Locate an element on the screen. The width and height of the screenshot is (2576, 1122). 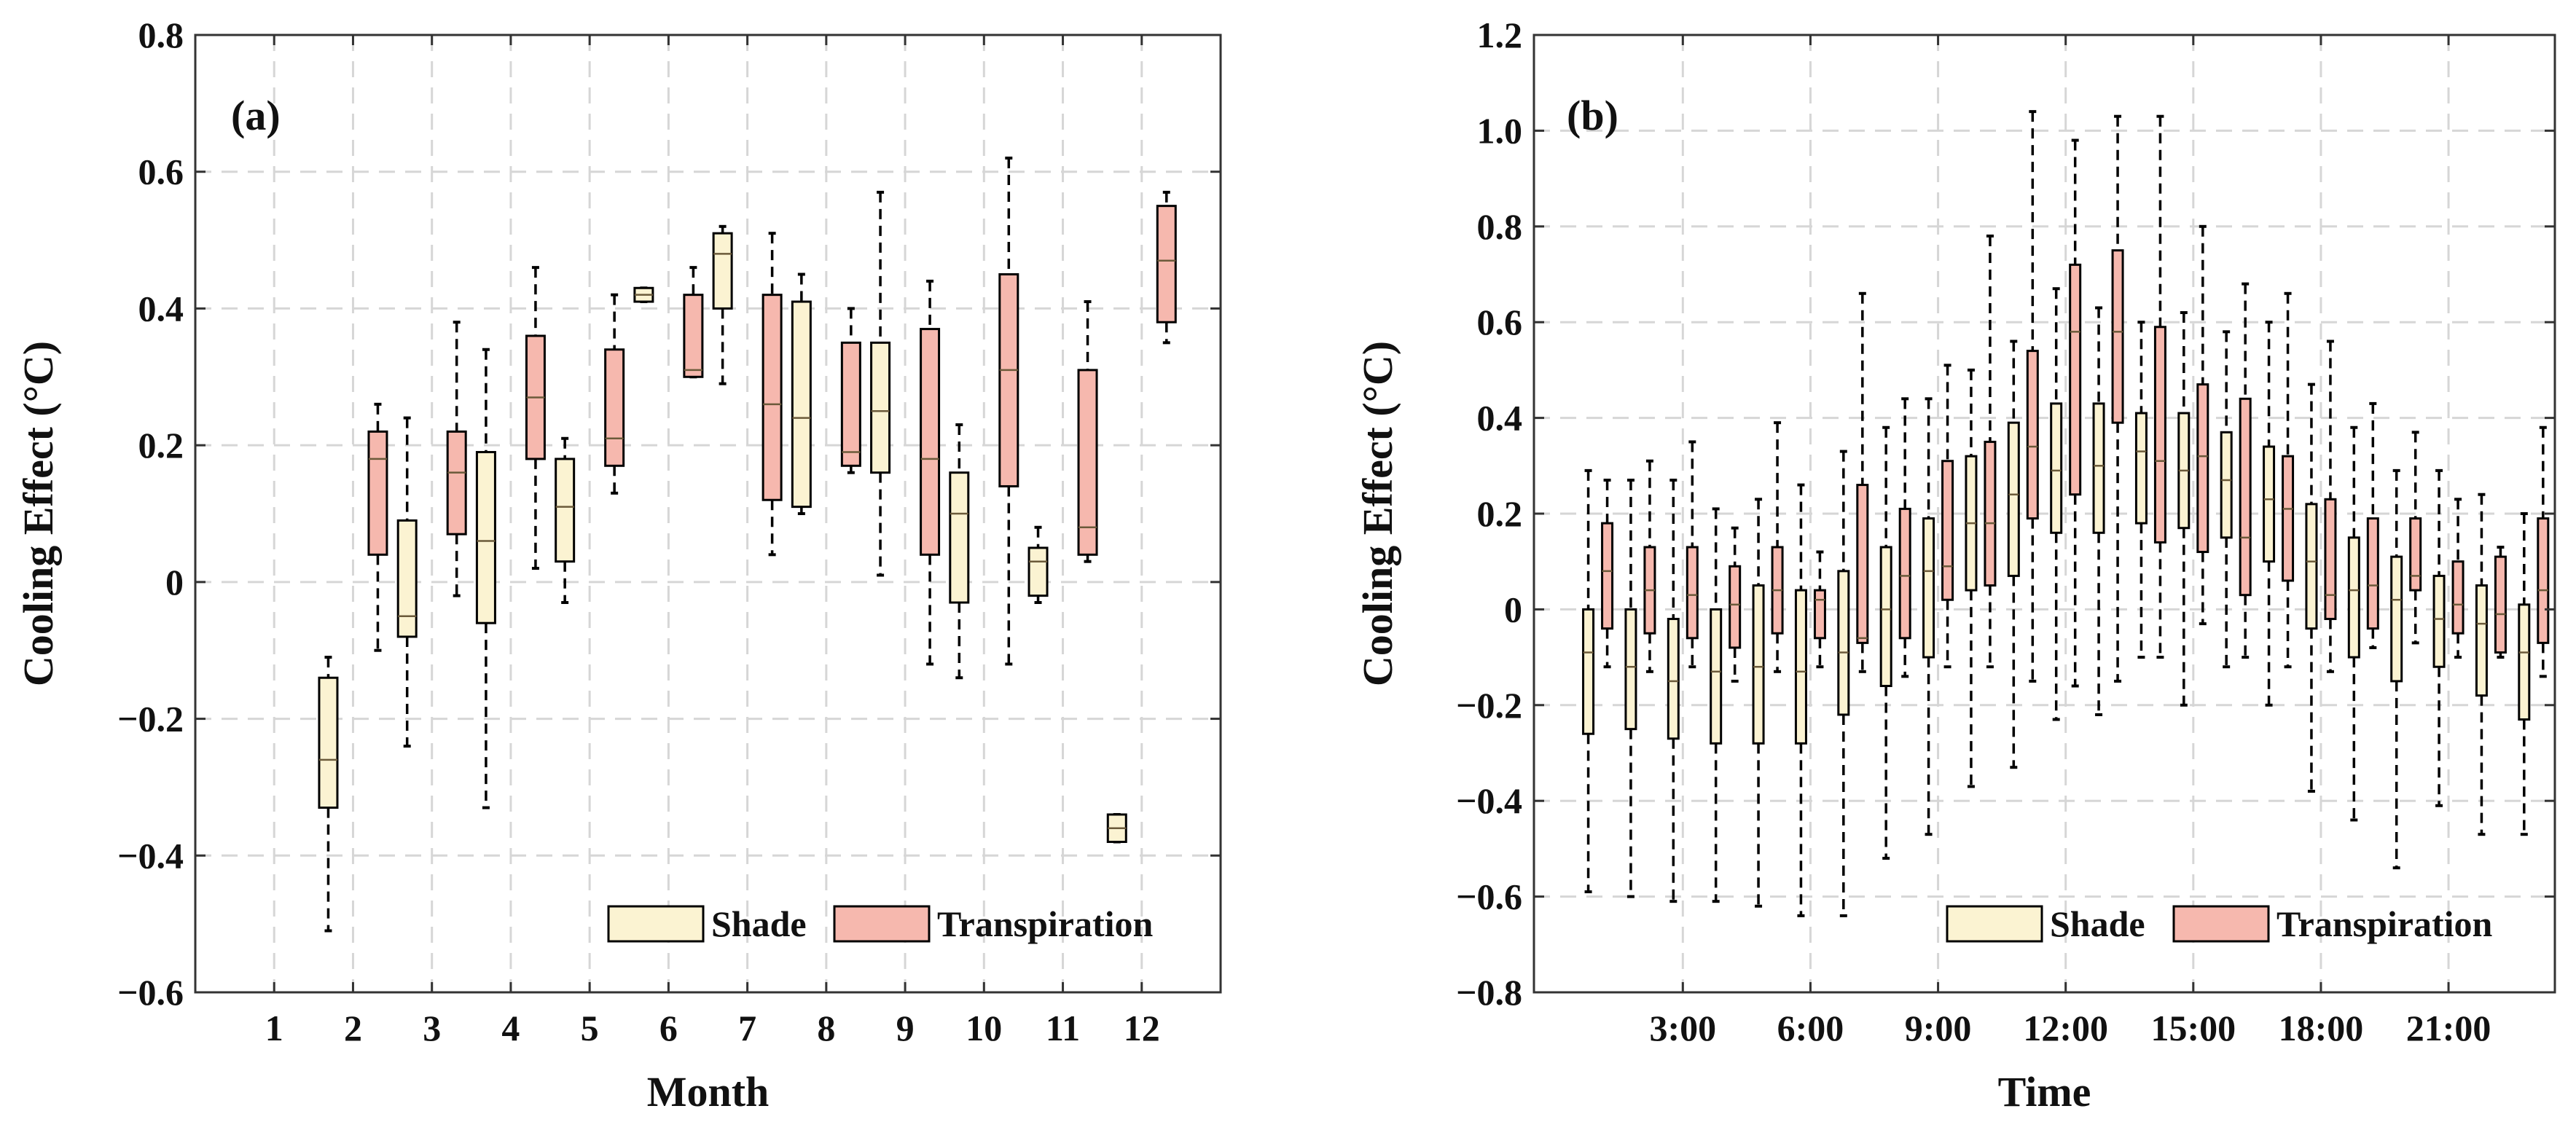
x-tick-label: 9 is located at coordinates (905, 1028).